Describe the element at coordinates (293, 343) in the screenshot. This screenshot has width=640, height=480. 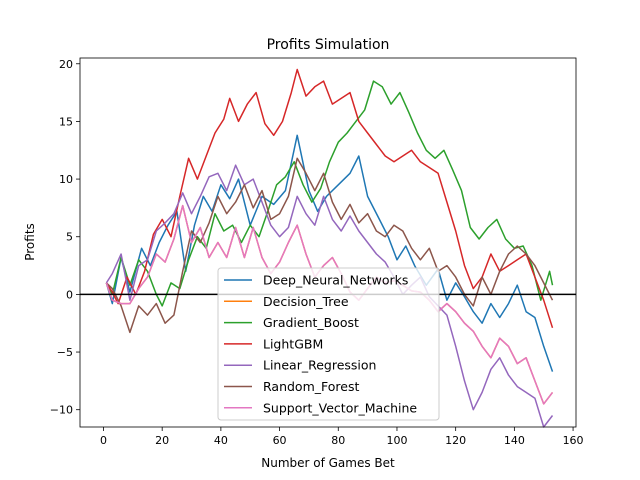
I see `legend-label: LightGBM` at that location.